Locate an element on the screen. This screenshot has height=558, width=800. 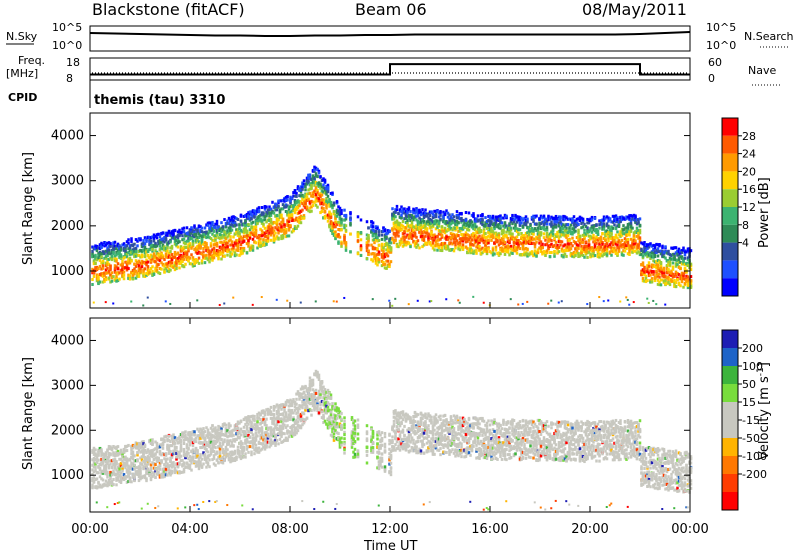
noise-sky-line is located at coordinates (390, 34).